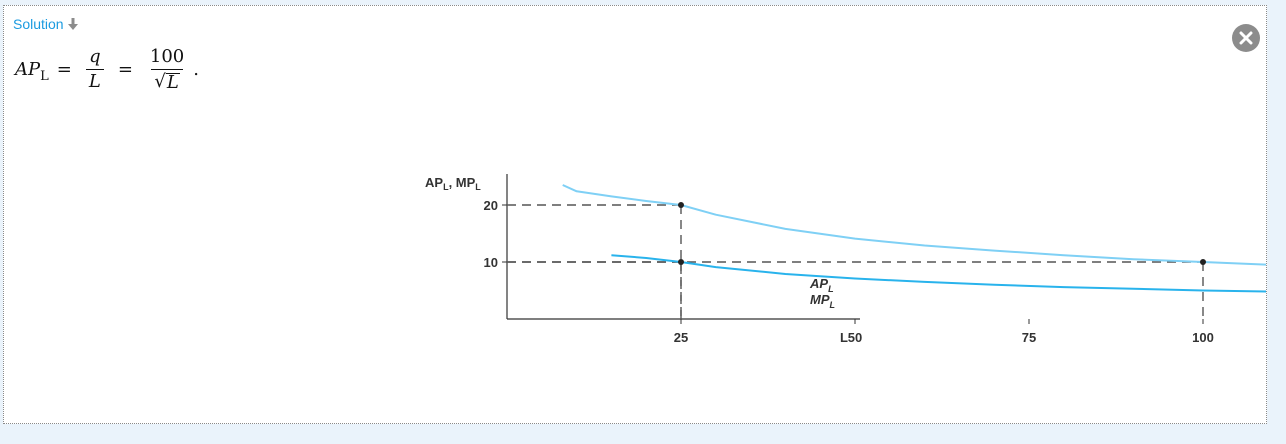 The image size is (1286, 444). Describe the element at coordinates (821, 285) in the screenshot. I see `ap-curve-label: APL` at that location.